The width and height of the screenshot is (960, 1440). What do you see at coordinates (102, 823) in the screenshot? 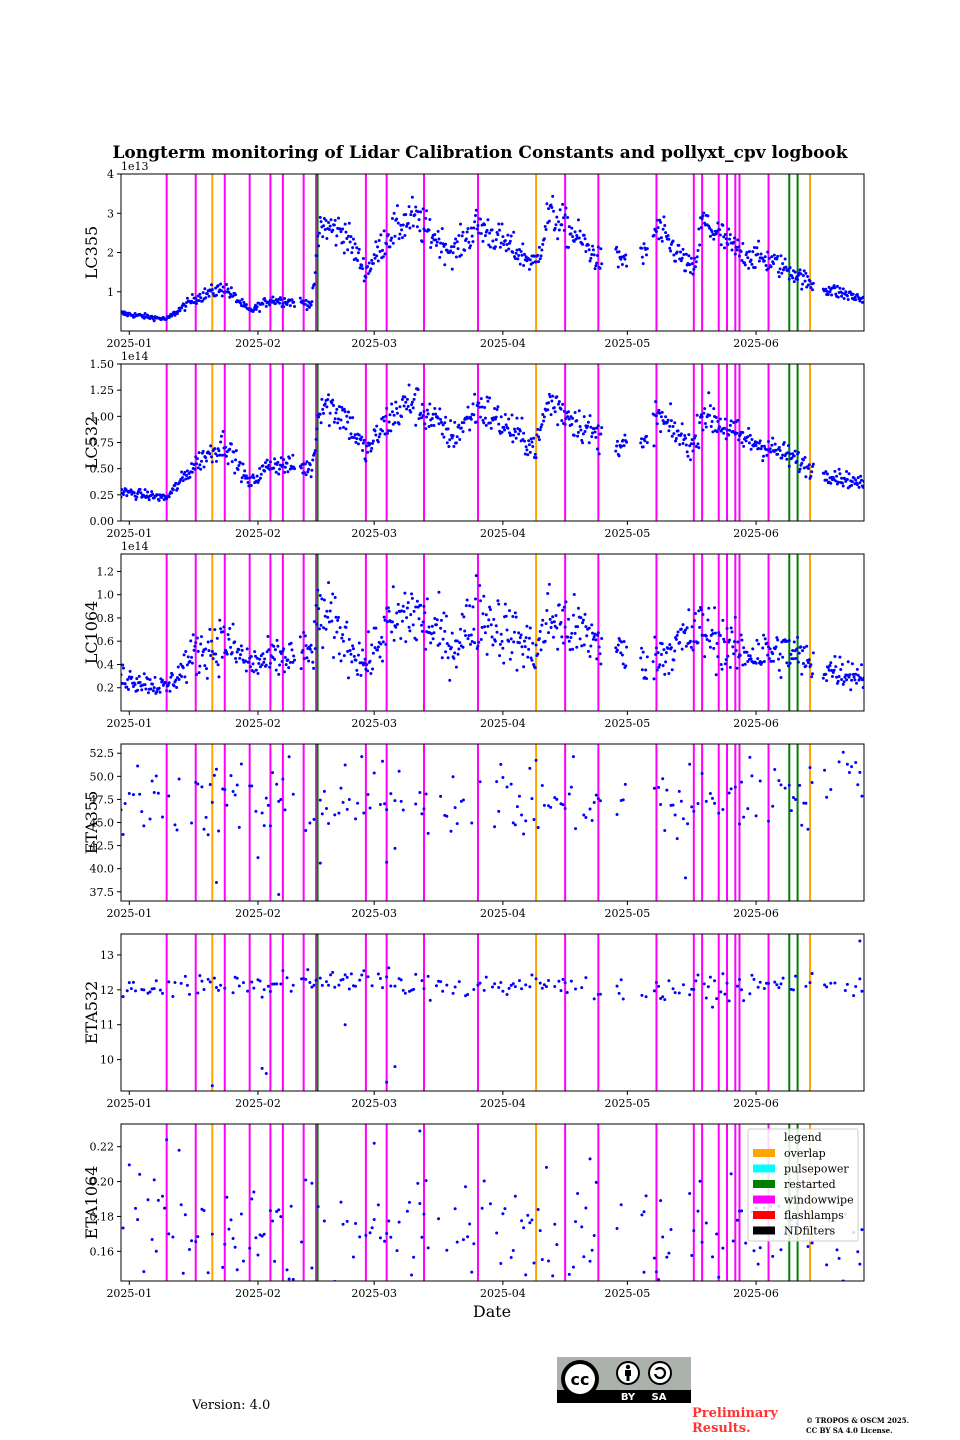
I see `y-tick-label: 45.0` at bounding box center [102, 823].